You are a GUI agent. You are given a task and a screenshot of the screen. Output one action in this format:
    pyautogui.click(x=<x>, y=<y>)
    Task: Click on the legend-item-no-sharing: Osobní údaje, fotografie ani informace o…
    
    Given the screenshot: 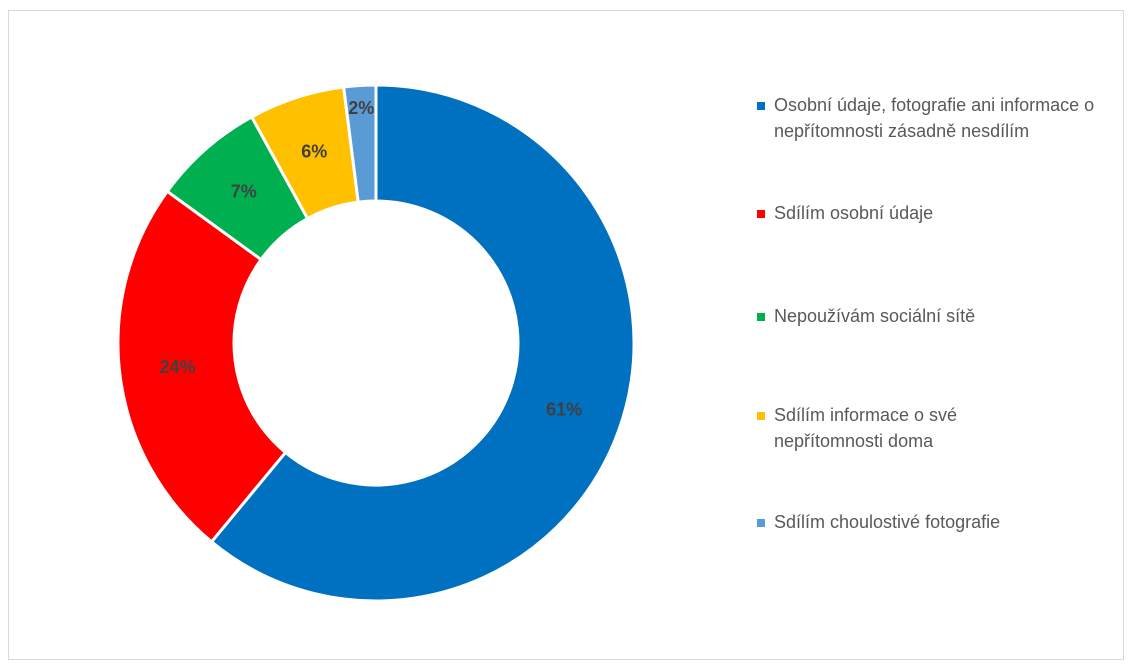 What is the action you would take?
    pyautogui.click(x=937, y=118)
    